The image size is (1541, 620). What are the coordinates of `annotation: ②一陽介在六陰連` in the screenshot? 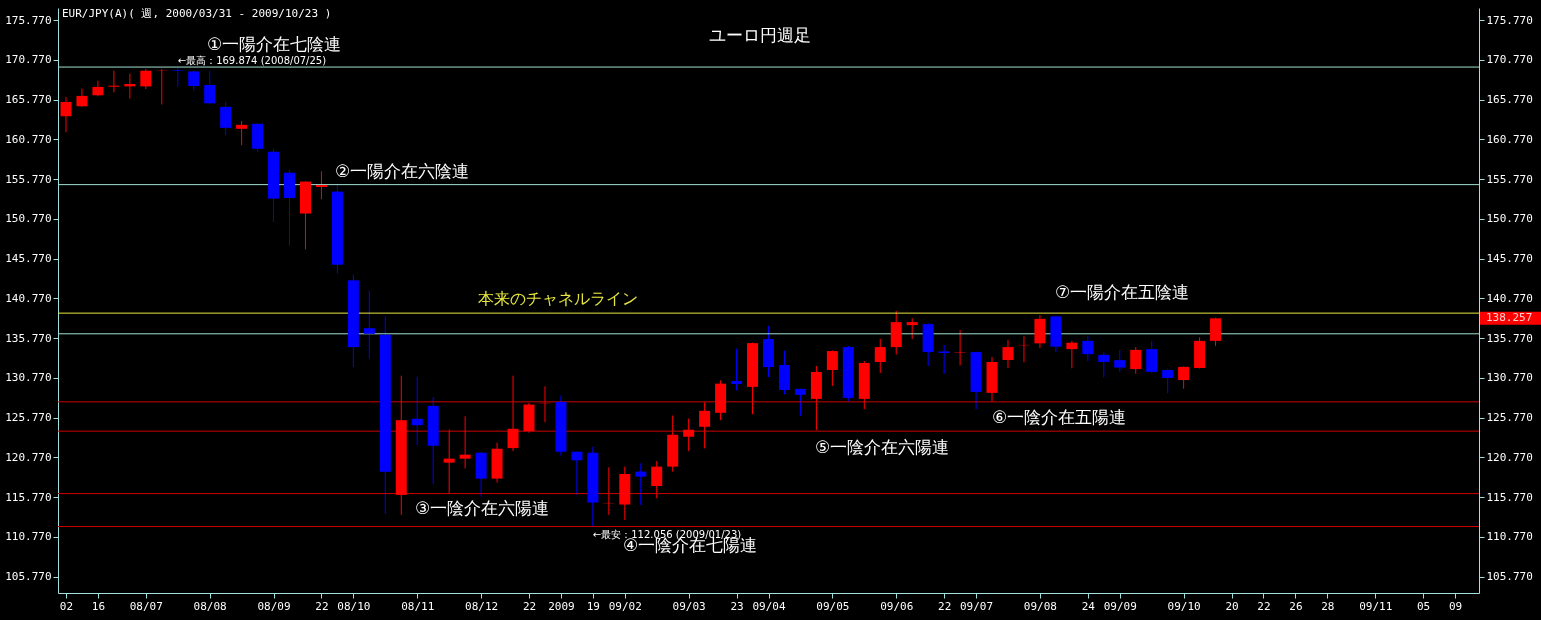 It's located at (402, 171).